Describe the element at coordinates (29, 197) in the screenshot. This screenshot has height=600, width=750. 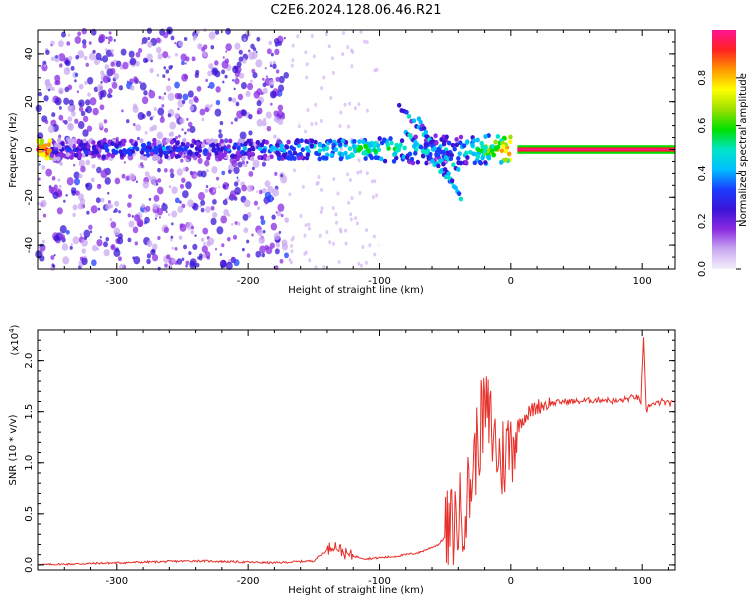
I see `y-tick-label: -20` at that location.